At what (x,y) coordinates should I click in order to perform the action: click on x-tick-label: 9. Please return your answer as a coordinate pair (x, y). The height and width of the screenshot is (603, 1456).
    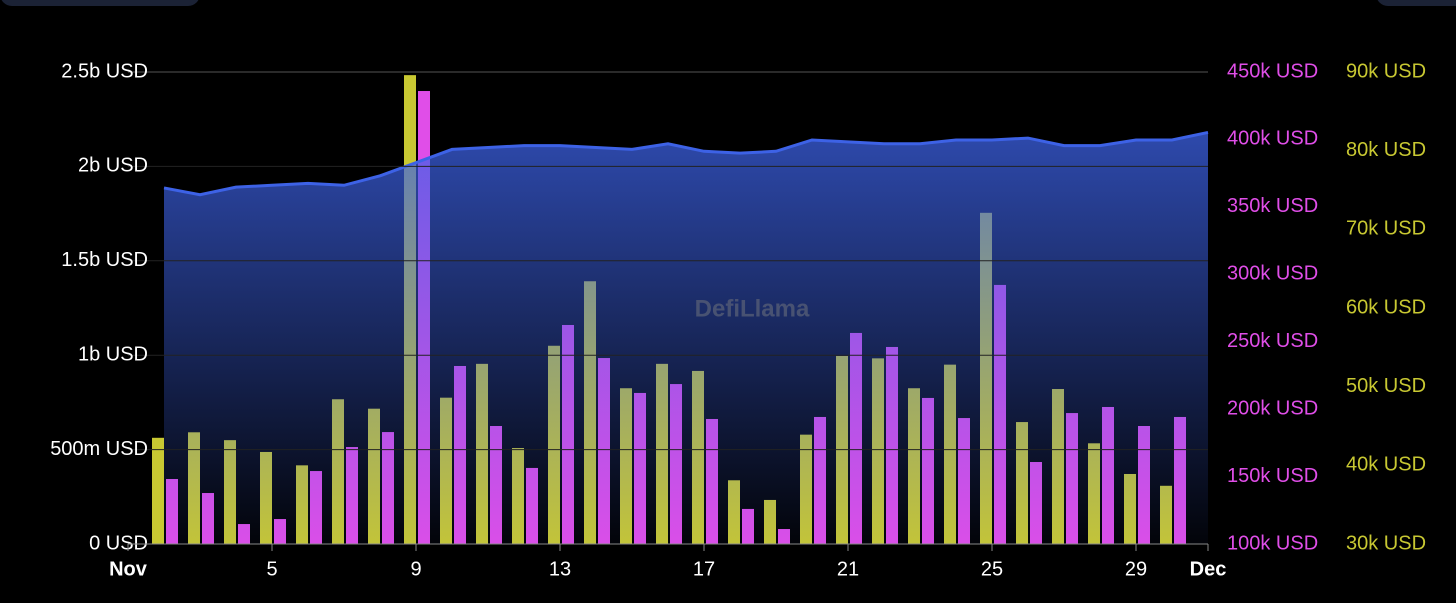
    Looking at the image, I should click on (415, 569).